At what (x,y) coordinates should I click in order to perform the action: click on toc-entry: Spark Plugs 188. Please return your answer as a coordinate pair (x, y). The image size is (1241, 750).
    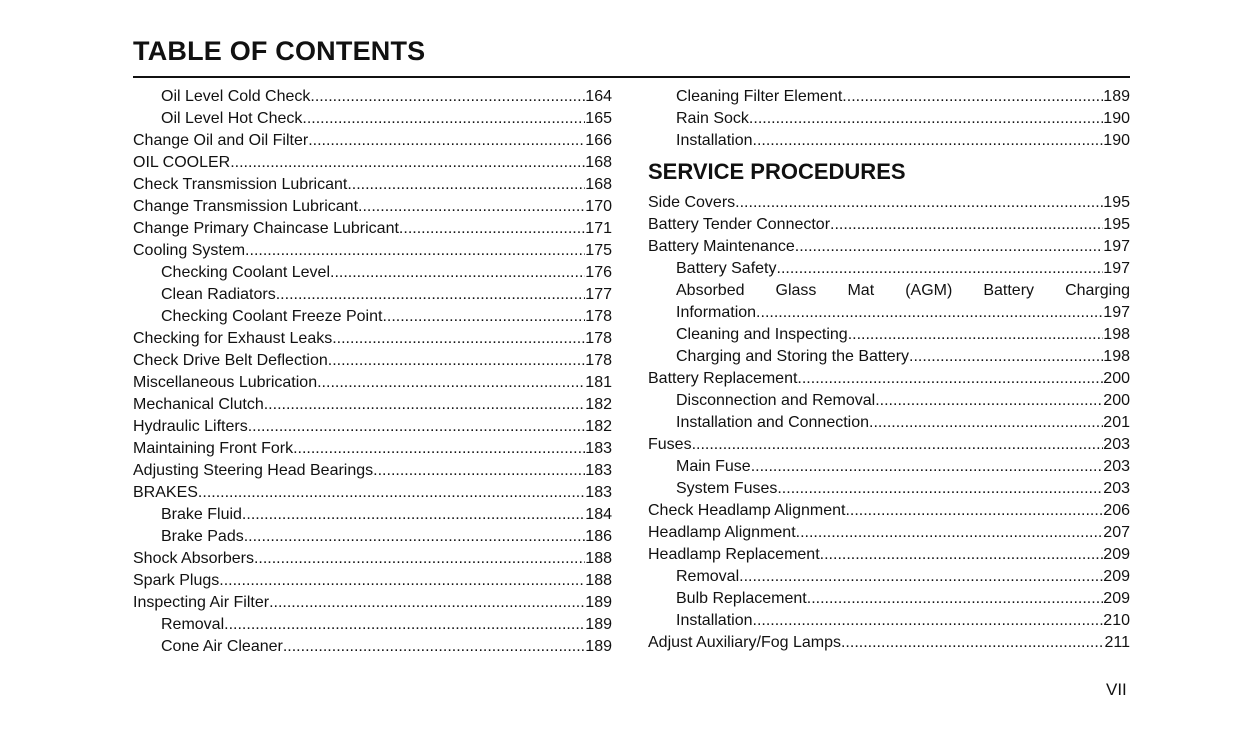
    Looking at the image, I should click on (372, 581).